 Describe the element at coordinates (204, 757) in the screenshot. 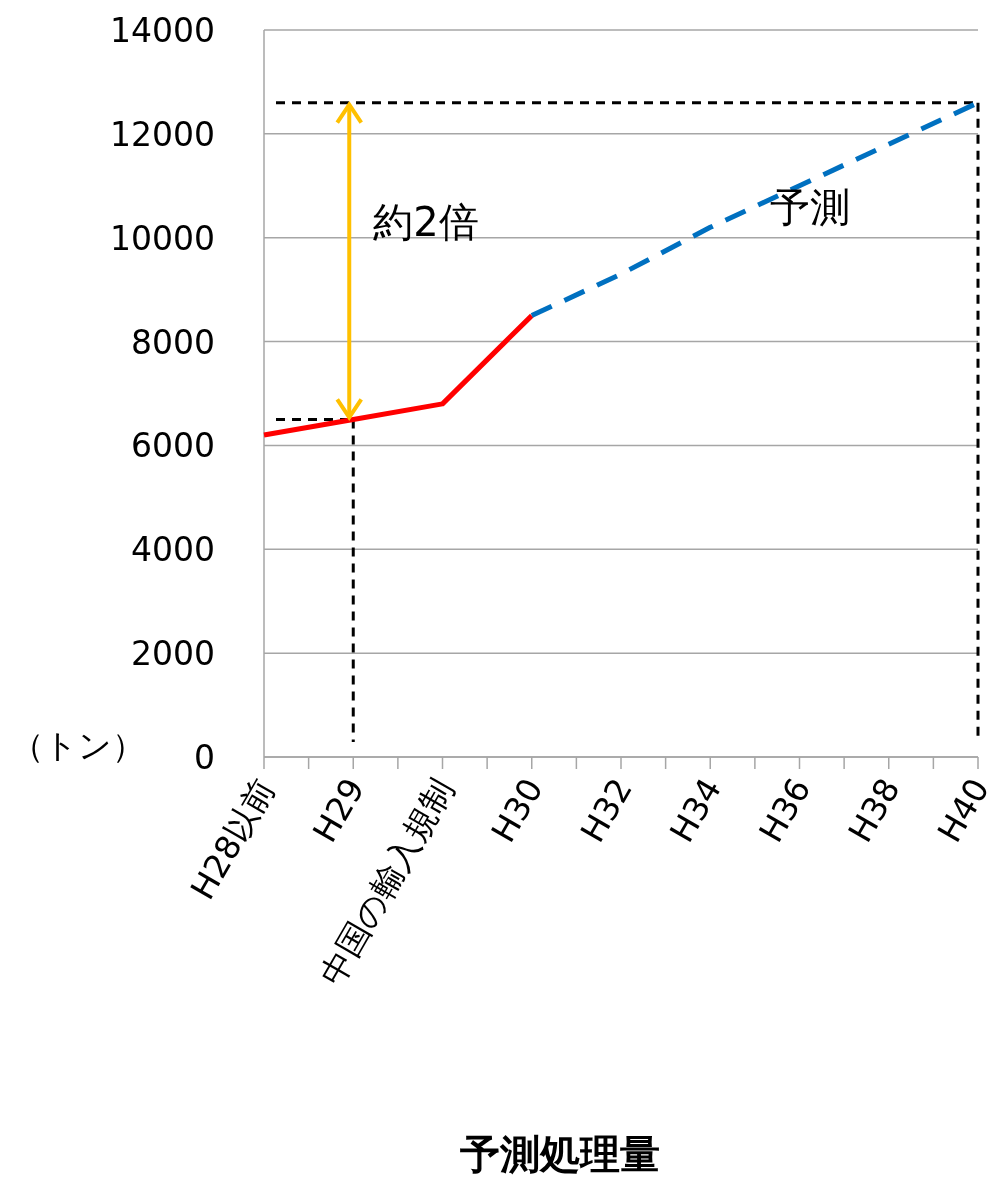

I see `y-tick-label: 0` at that location.